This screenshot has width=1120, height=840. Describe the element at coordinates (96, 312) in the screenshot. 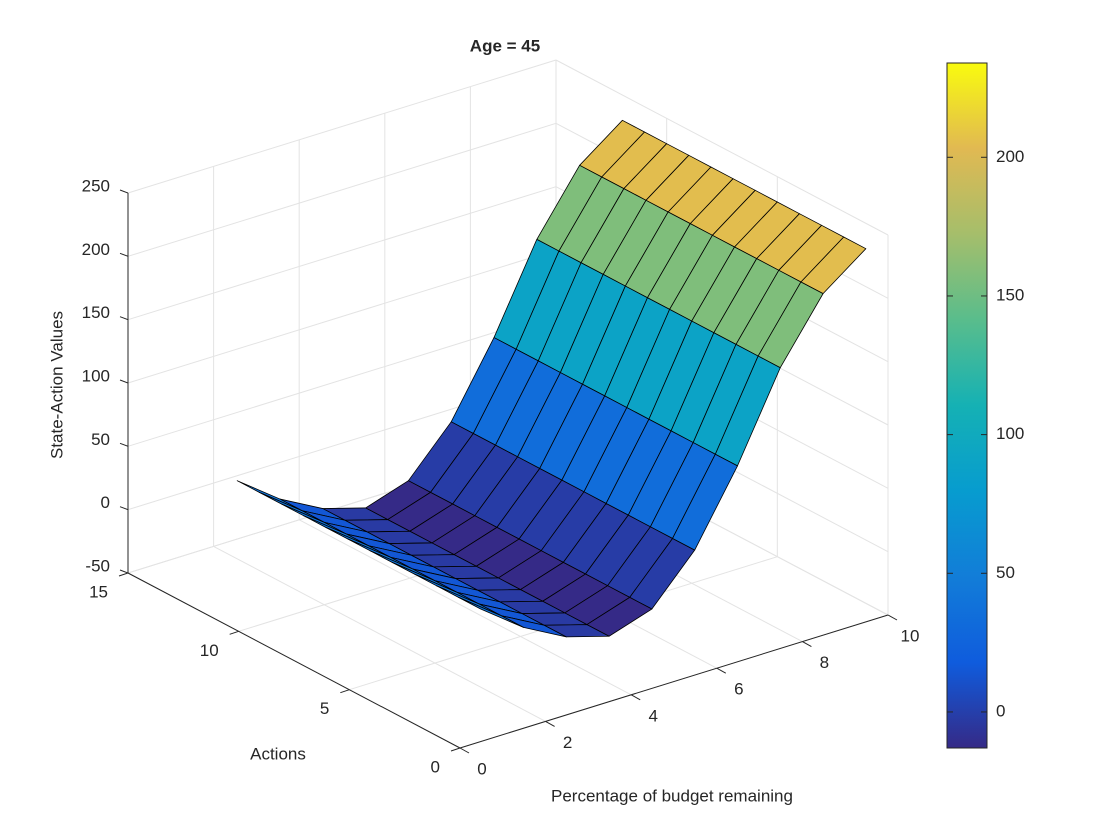

I see `z-tick-label: 150` at that location.